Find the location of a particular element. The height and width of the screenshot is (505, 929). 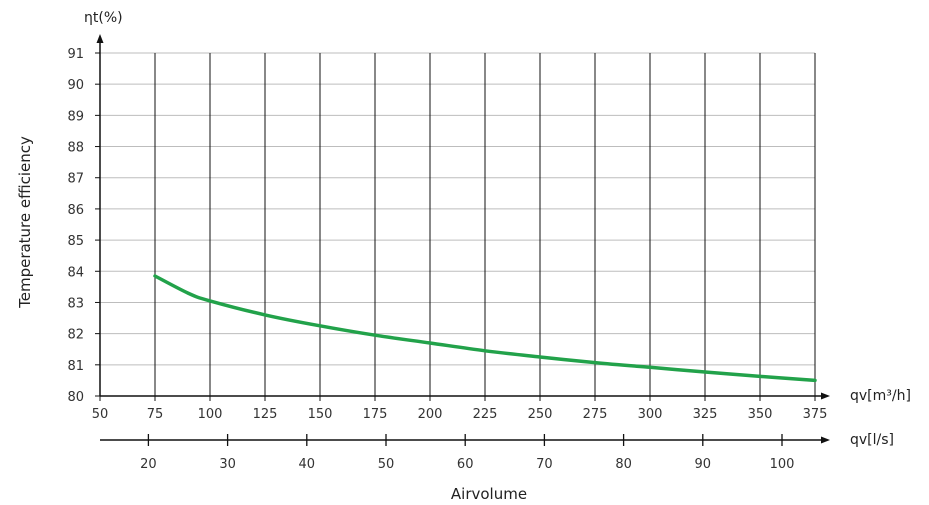

x2-tick-label: 100 is located at coordinates (782, 464).